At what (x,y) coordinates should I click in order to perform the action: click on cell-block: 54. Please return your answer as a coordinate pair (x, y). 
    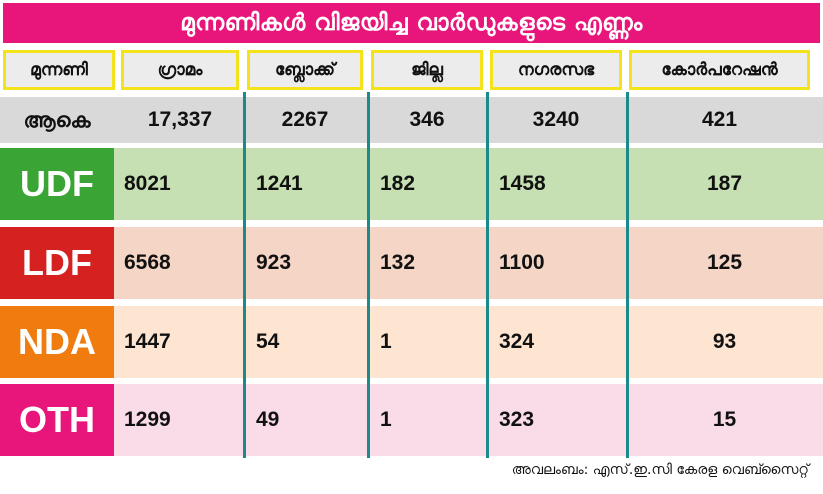
    Looking at the image, I should click on (268, 341).